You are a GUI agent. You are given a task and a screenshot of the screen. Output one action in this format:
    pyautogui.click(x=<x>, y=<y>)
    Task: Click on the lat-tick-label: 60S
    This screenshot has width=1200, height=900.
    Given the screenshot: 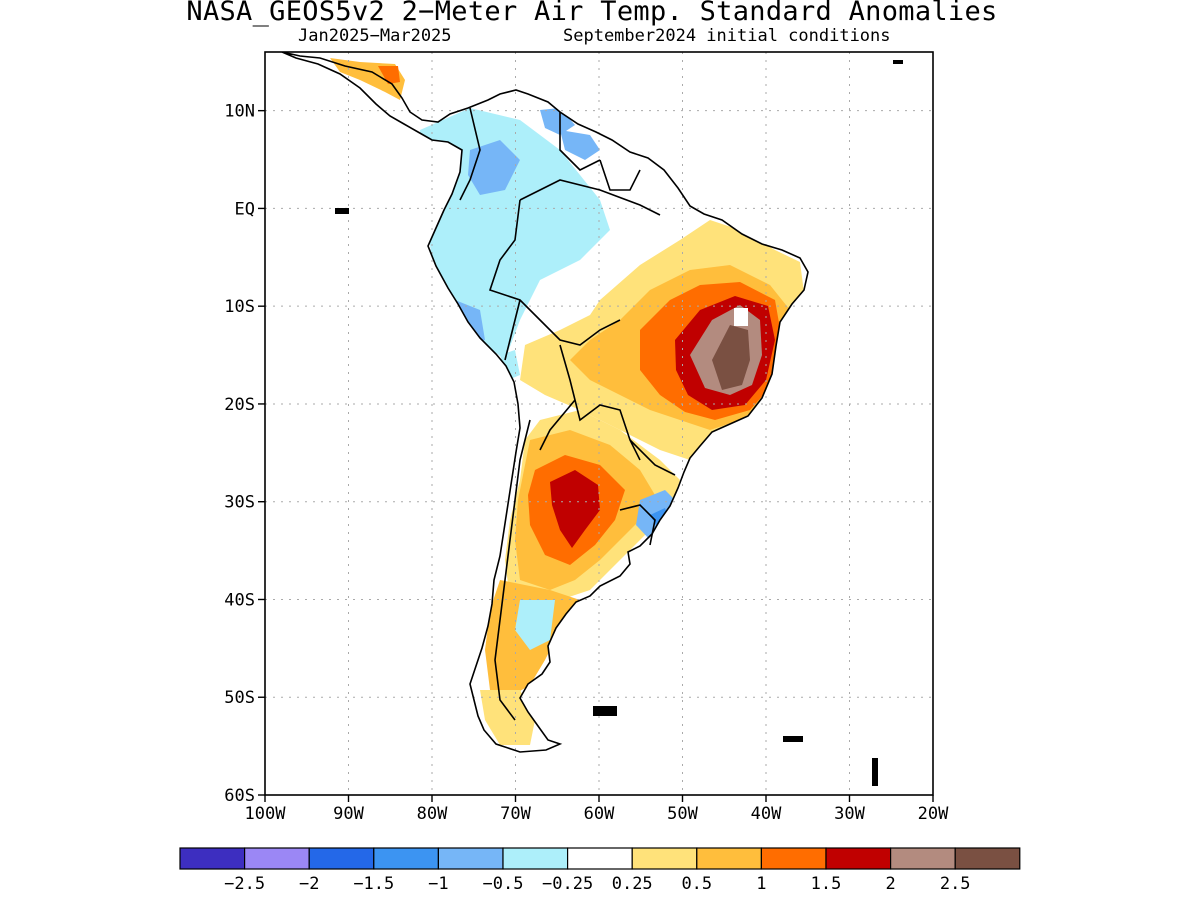 What is the action you would take?
    pyautogui.click(x=239, y=796)
    